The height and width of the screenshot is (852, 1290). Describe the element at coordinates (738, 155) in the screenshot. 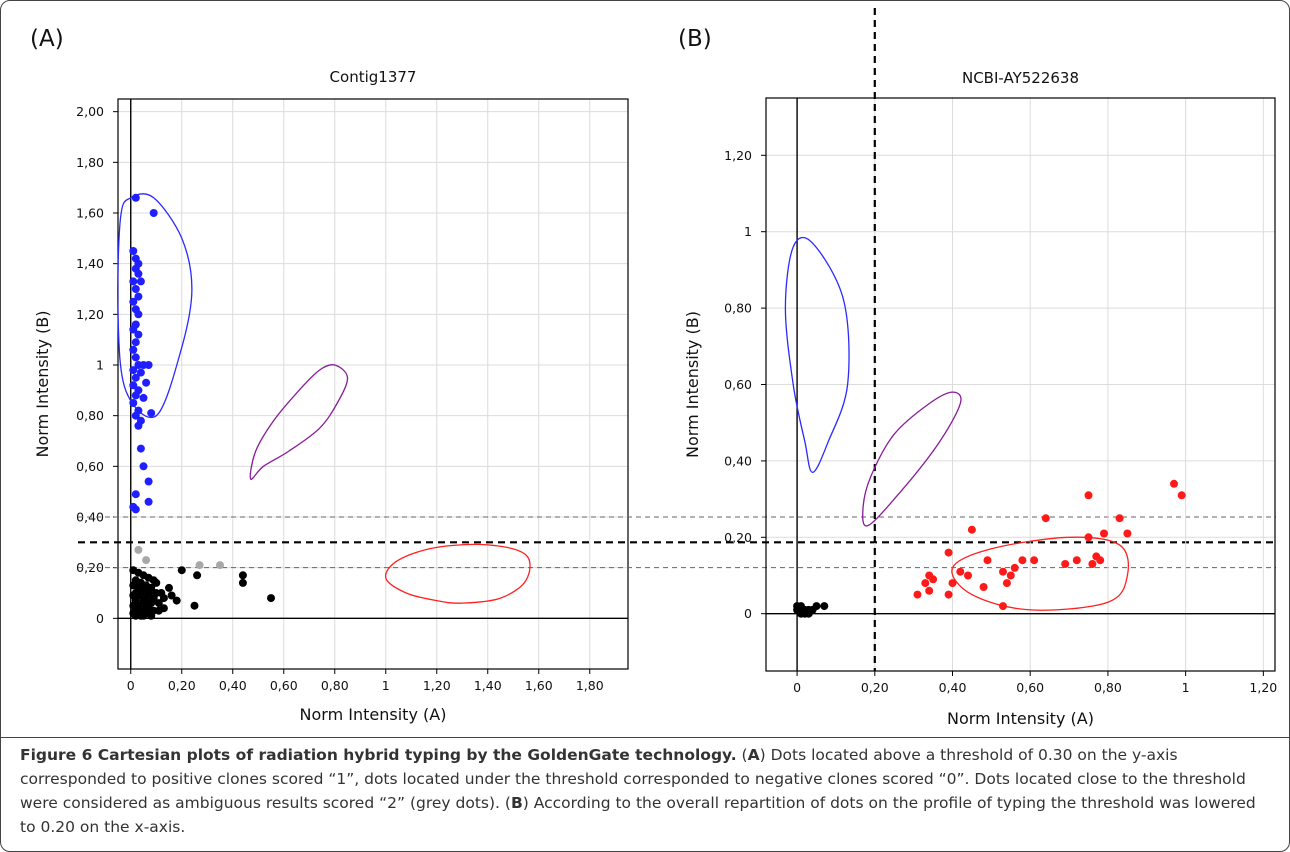

I see `y-tick-label-b: 1,20` at that location.